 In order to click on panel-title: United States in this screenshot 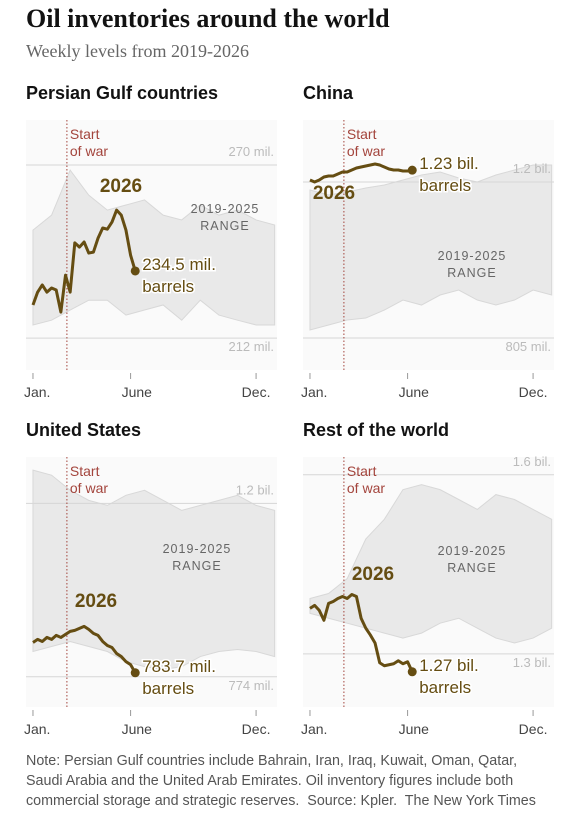, I will do `click(83, 430)`.